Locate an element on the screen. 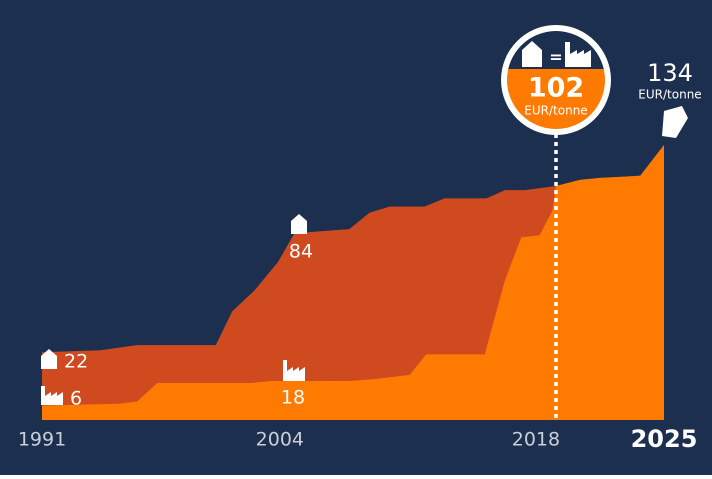 The width and height of the screenshot is (712, 479). x-tick-label: 2025 is located at coordinates (664, 439).